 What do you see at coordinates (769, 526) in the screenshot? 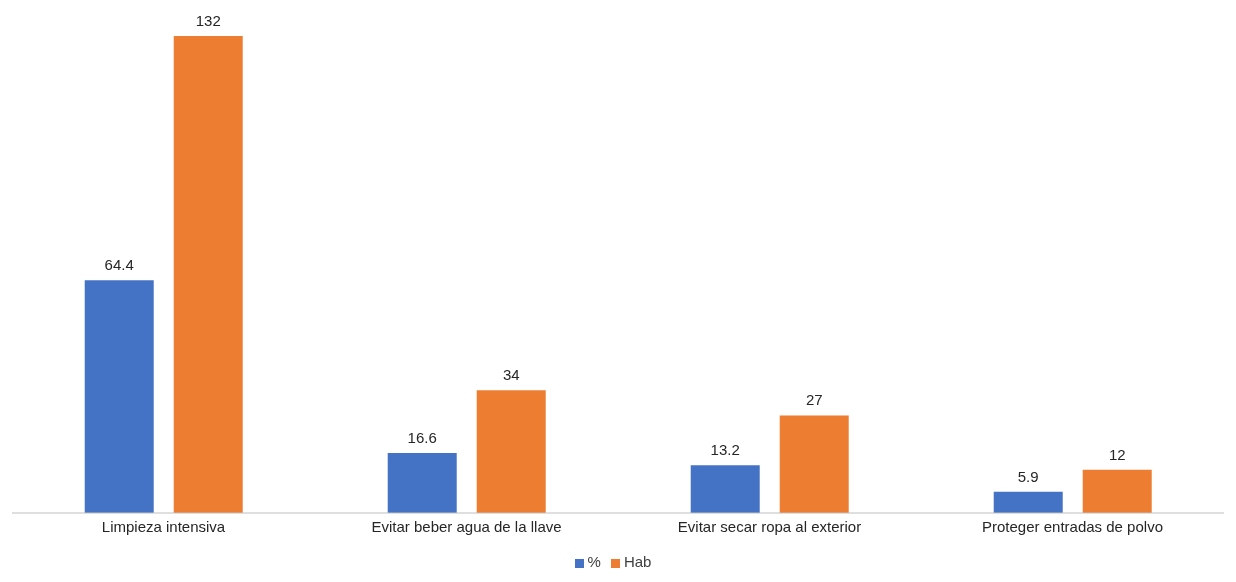
I see `x-tick-label: Evitar secar ropa al exterior` at bounding box center [769, 526].